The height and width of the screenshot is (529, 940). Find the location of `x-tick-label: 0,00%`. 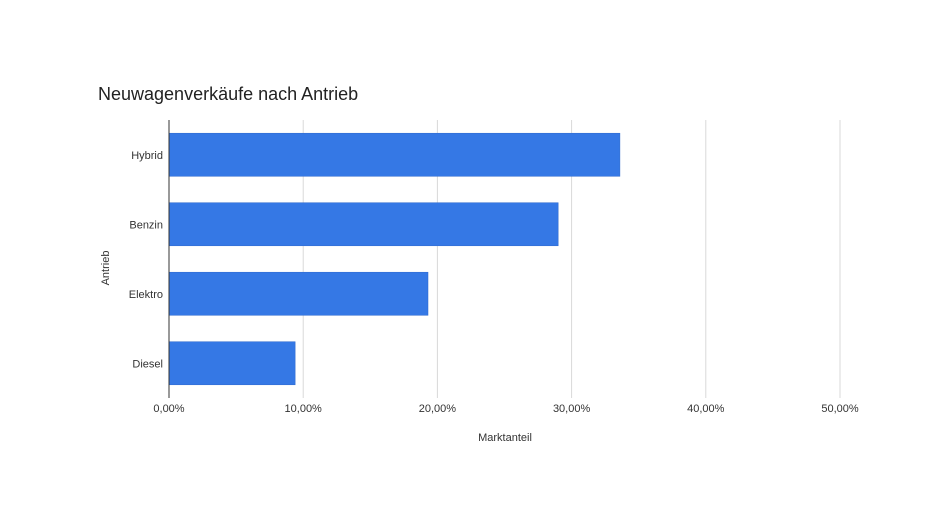

x-tick-label: 0,00% is located at coordinates (168, 409).